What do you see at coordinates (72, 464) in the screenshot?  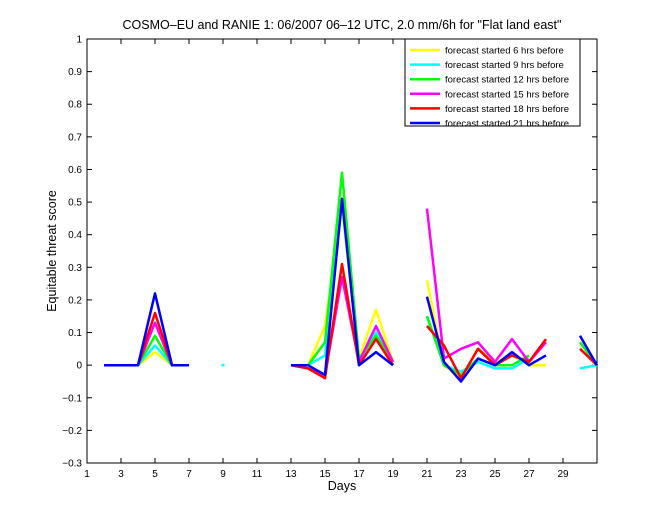 I see `y-tick-label: −0.3` at bounding box center [72, 464].